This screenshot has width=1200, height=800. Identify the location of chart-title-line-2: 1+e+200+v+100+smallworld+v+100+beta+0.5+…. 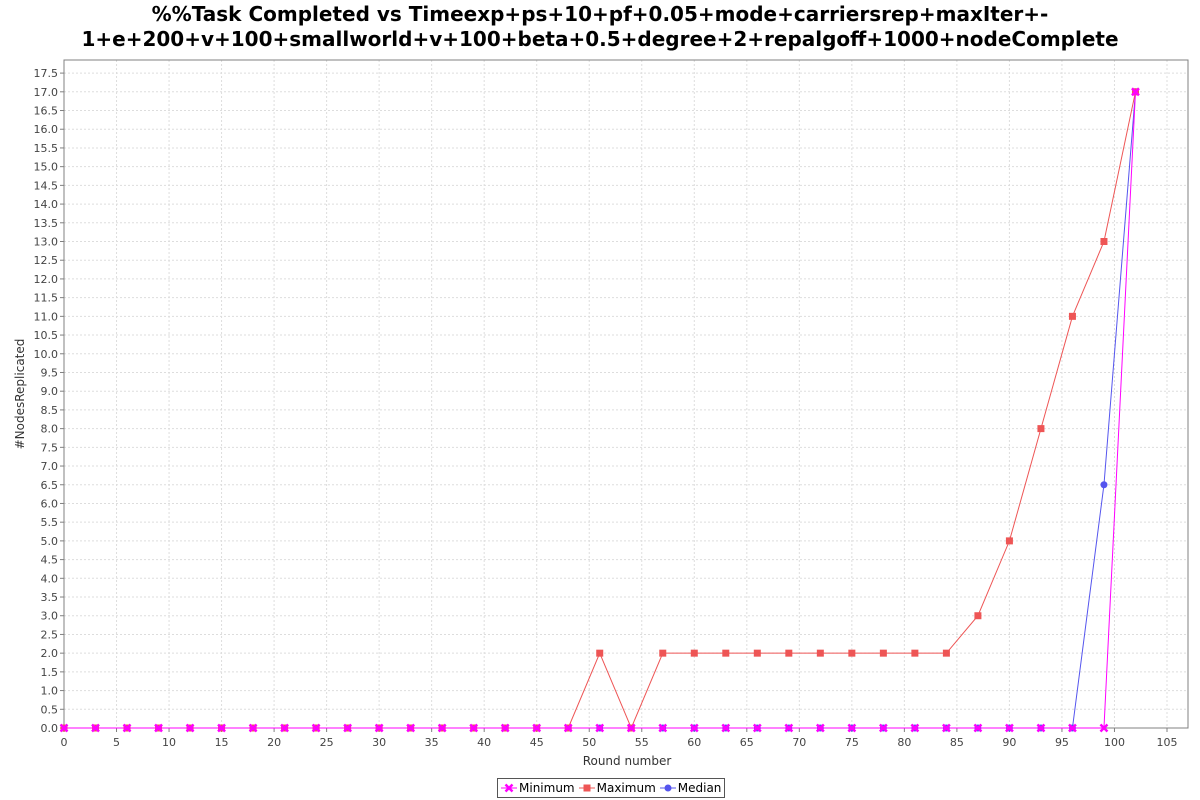
(600, 39).